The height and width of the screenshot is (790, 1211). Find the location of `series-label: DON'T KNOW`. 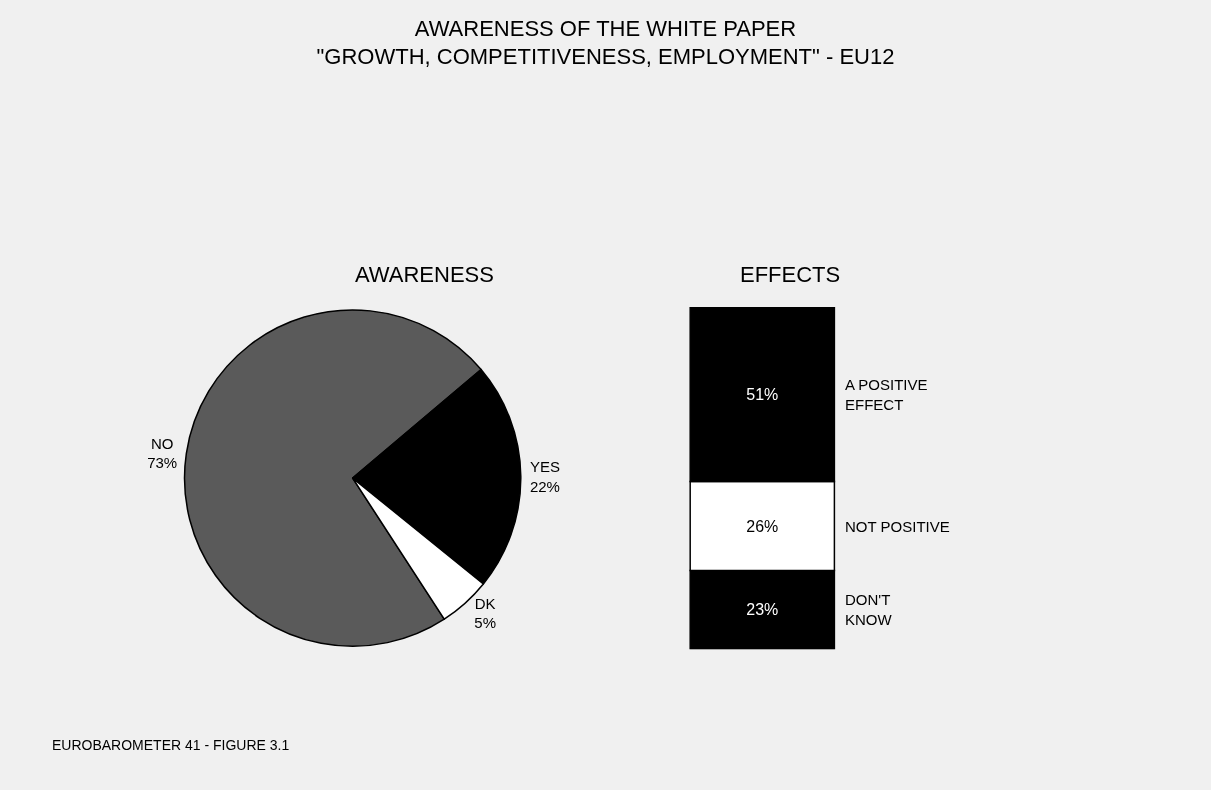

series-label: DON'T KNOW is located at coordinates (869, 609).